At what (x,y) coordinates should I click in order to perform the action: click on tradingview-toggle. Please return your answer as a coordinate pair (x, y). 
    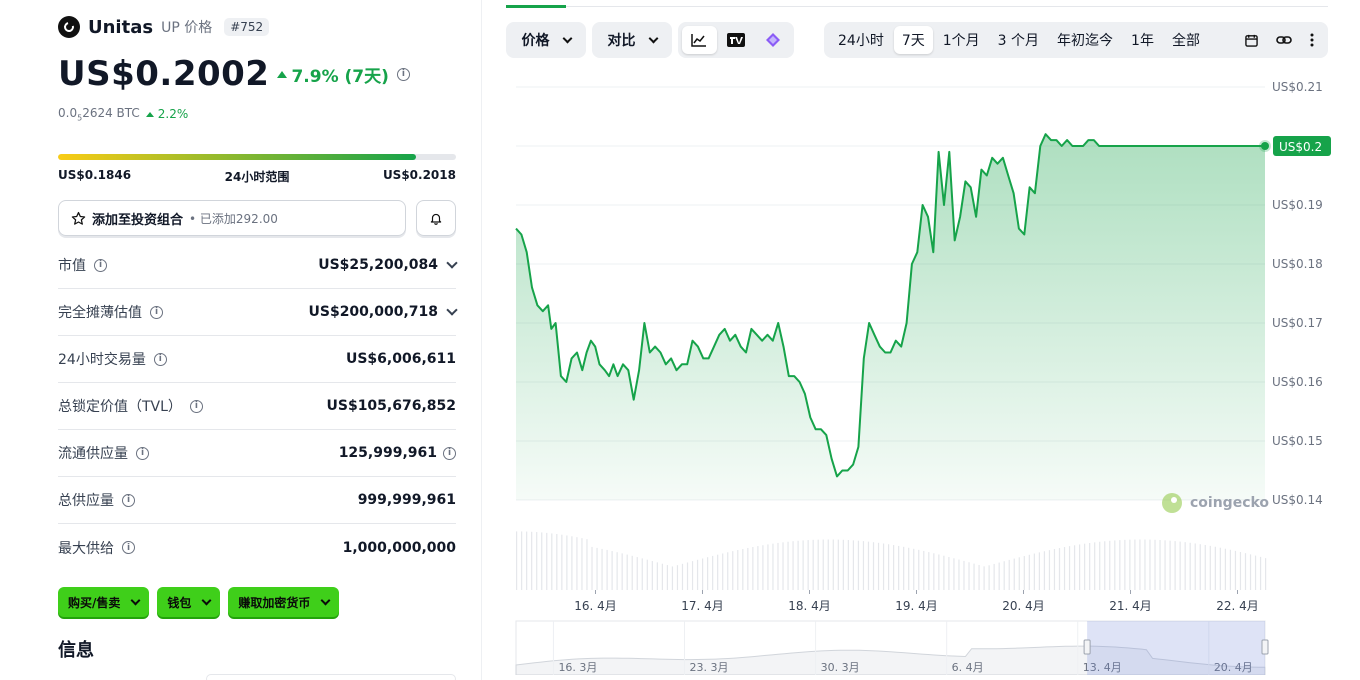
    Looking at the image, I should click on (736, 40).